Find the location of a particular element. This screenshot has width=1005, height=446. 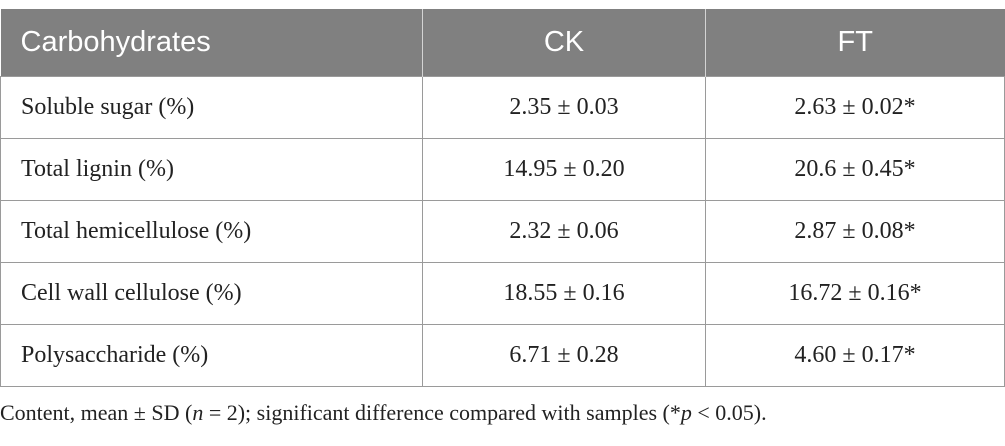

ft-value: 20.6 ± 0.45* is located at coordinates (855, 169).